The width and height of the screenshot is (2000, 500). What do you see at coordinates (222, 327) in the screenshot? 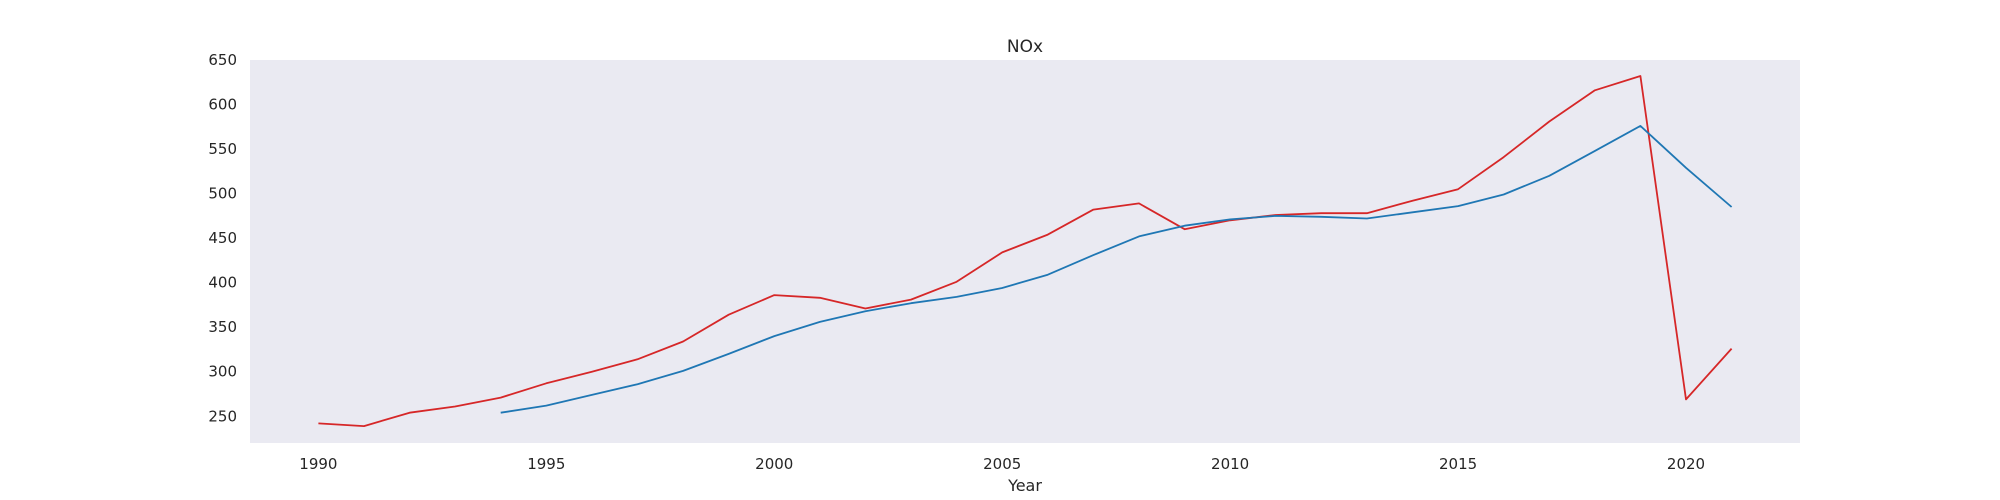
I see `y-tick-label: 350` at bounding box center [222, 327].